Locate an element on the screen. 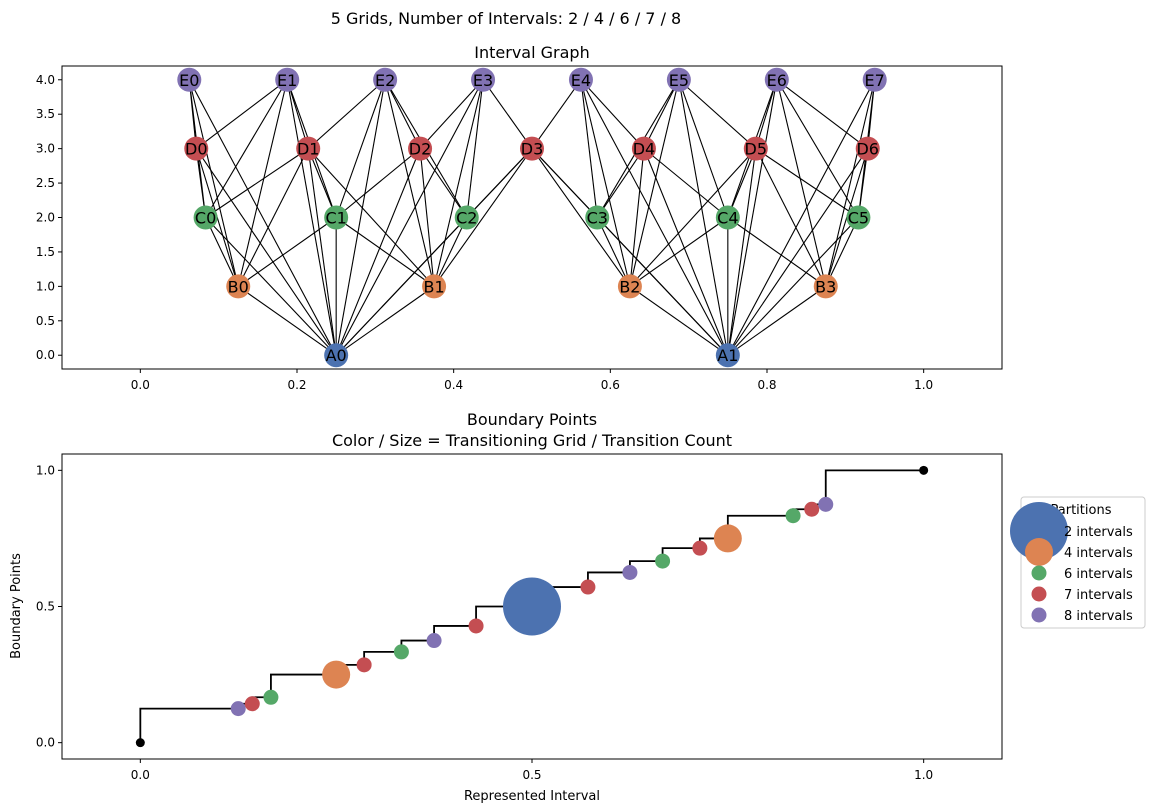  node-label-E6: E6 is located at coordinates (777, 80).